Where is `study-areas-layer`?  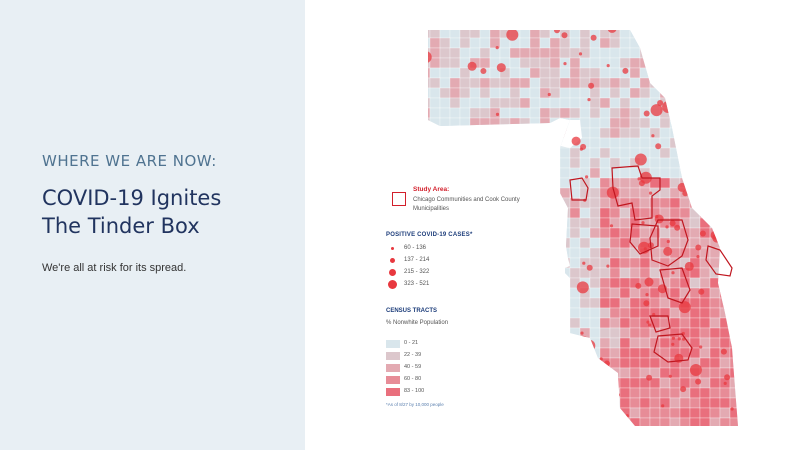 study-areas-layer is located at coordinates (651, 264).